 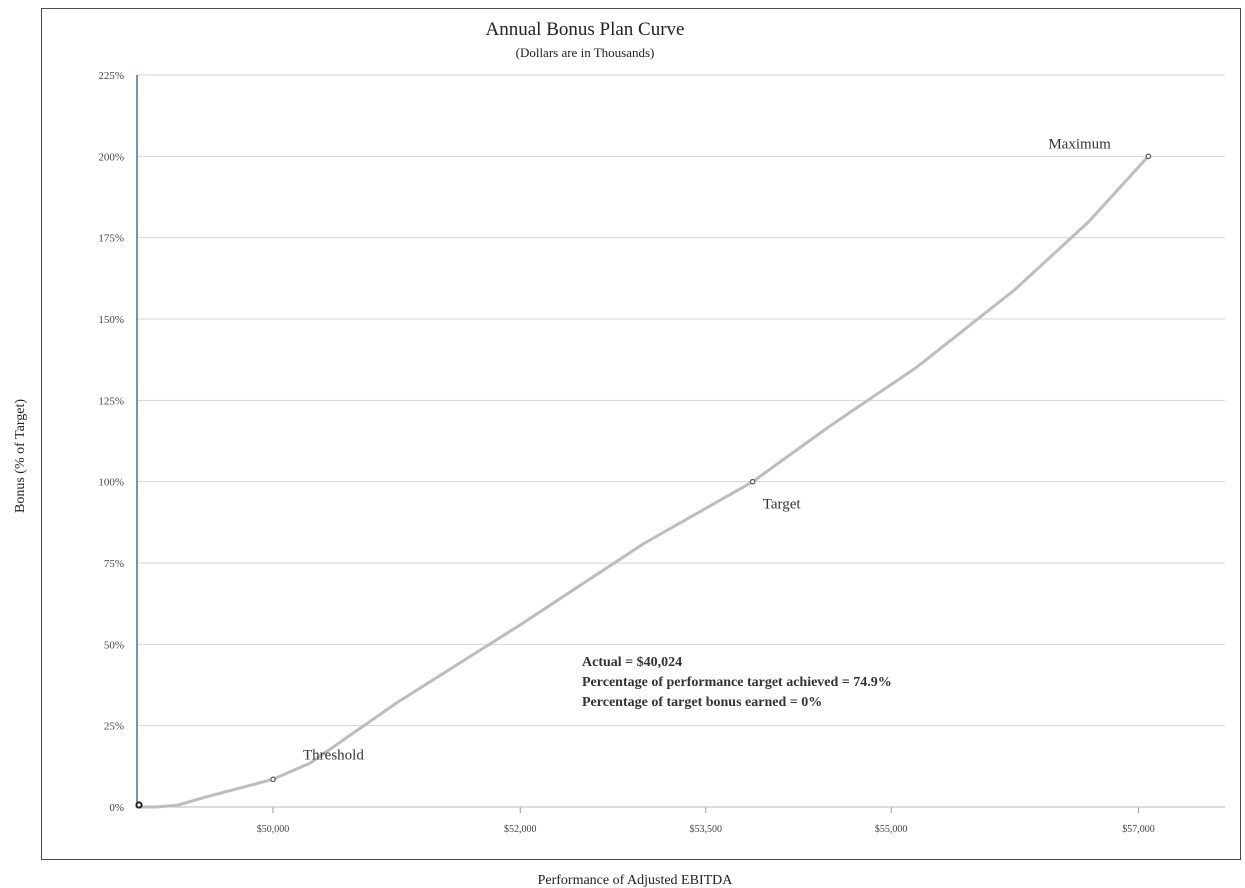 What do you see at coordinates (705, 829) in the screenshot?
I see `x-tick-label: $53,500` at bounding box center [705, 829].